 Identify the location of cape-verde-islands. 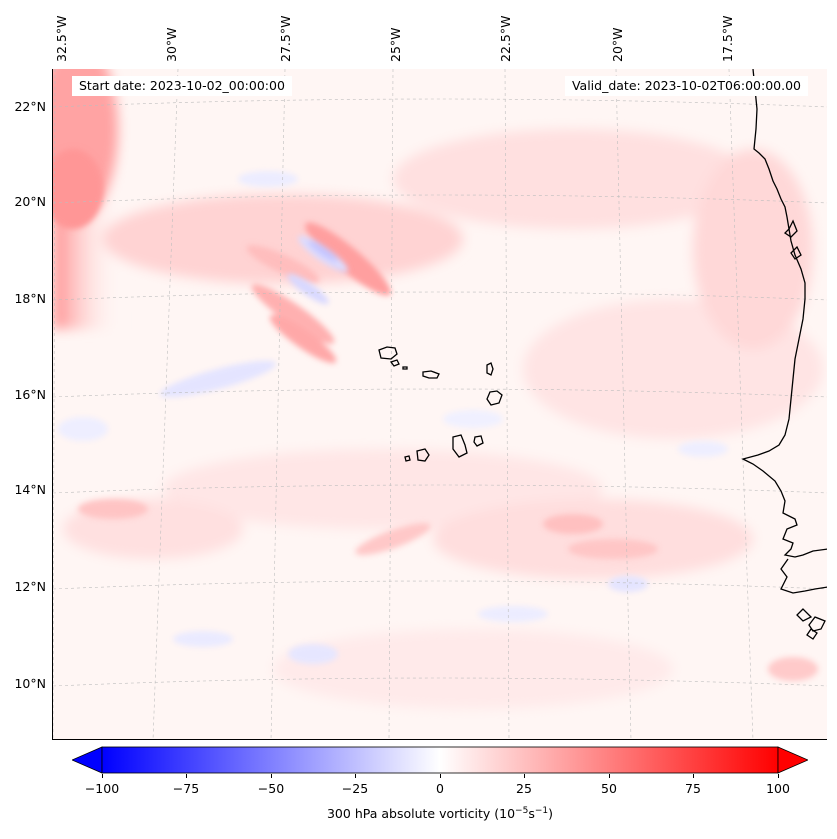
(440, 404).